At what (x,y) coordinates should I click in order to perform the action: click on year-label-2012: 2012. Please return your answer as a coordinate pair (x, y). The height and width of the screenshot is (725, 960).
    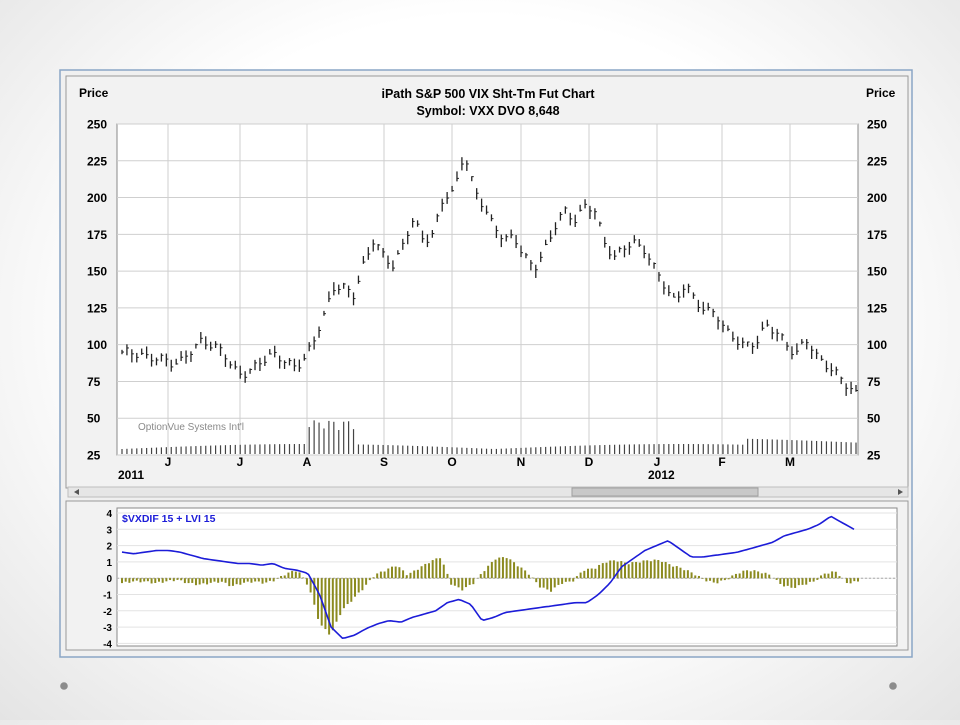
    Looking at the image, I should click on (661, 475).